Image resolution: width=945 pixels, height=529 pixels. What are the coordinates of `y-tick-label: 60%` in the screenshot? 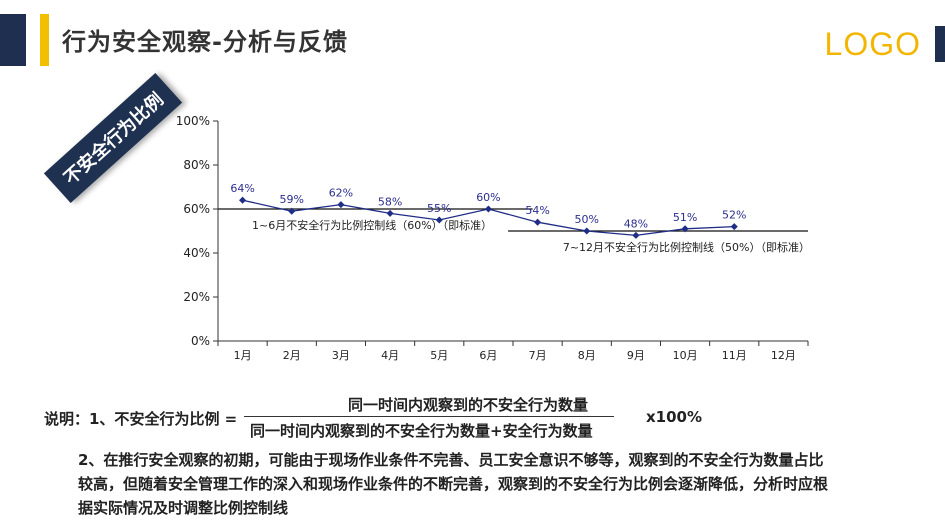 It's located at (196, 209).